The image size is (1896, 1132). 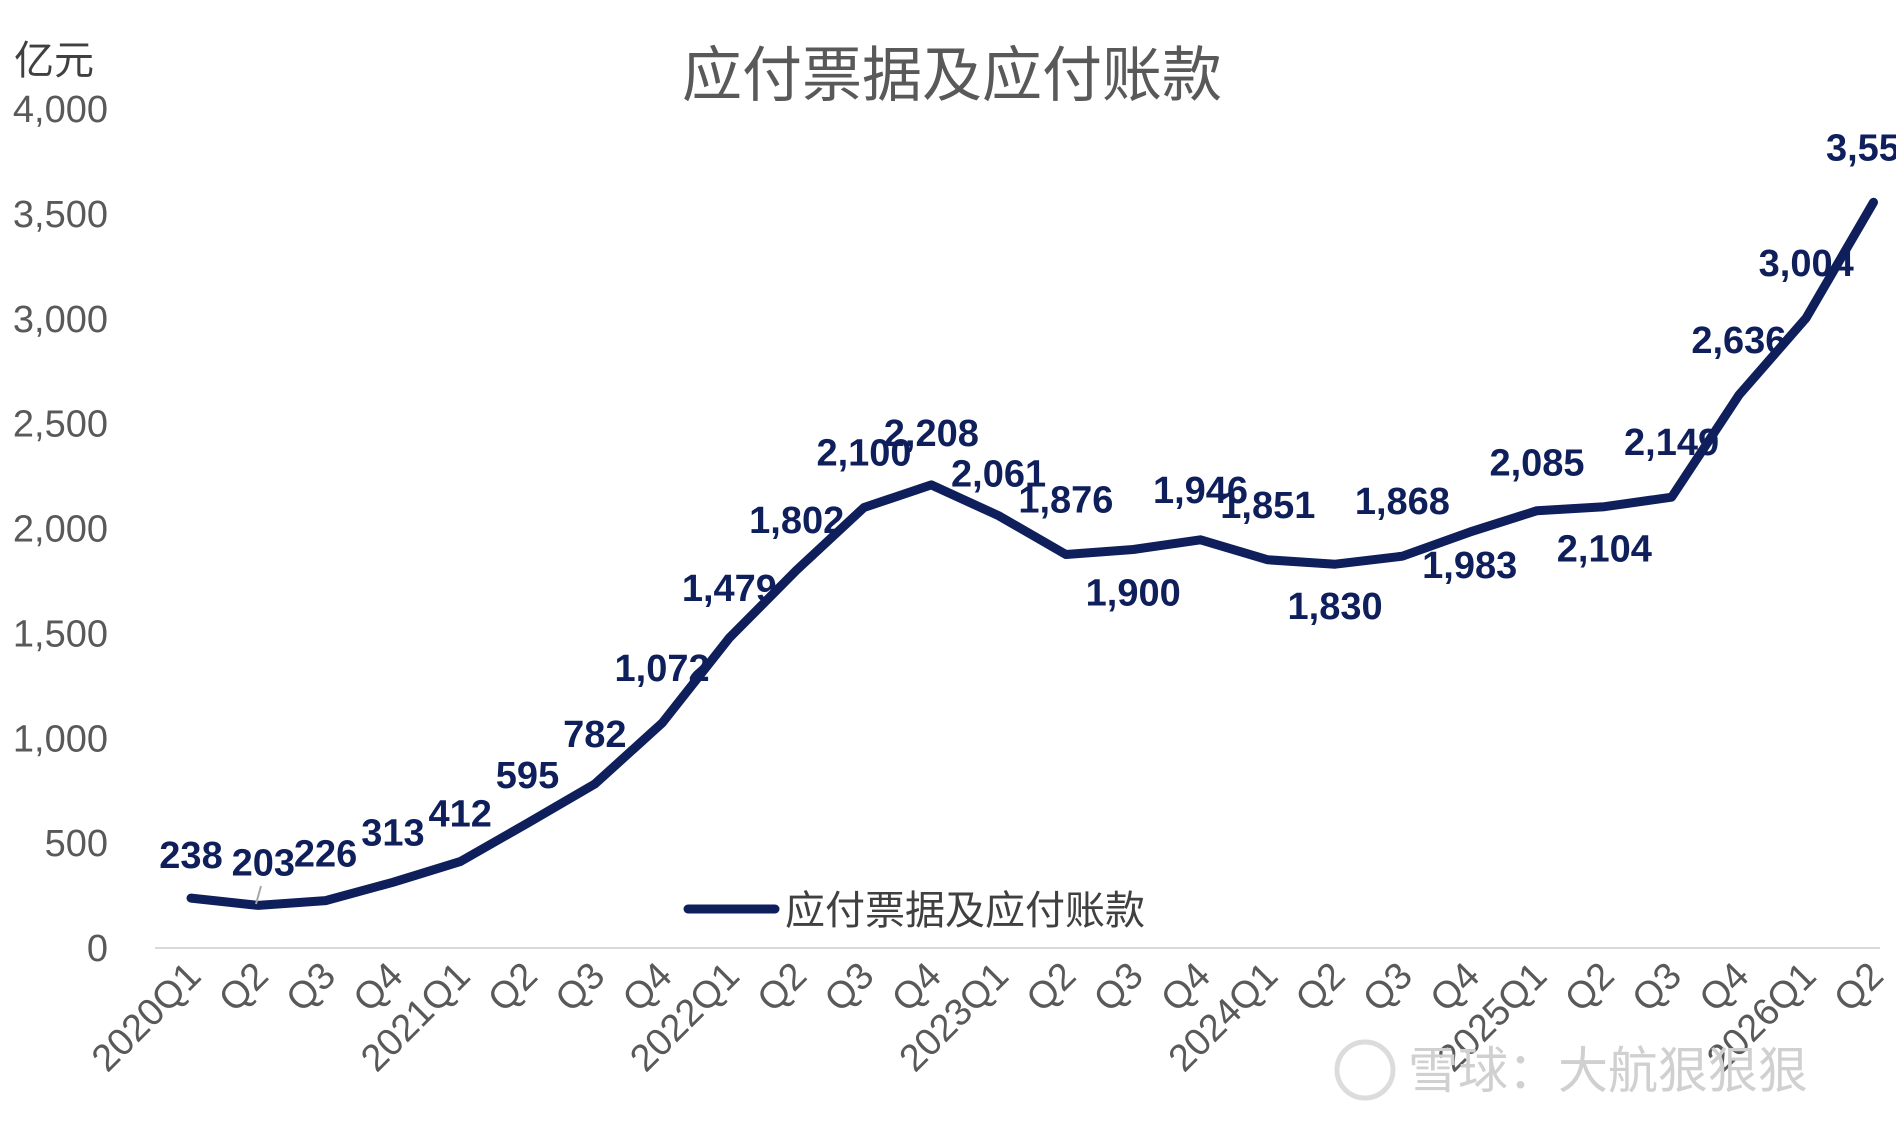 What do you see at coordinates (1604, 550) in the screenshot?
I see `data-label: 2,104` at bounding box center [1604, 550].